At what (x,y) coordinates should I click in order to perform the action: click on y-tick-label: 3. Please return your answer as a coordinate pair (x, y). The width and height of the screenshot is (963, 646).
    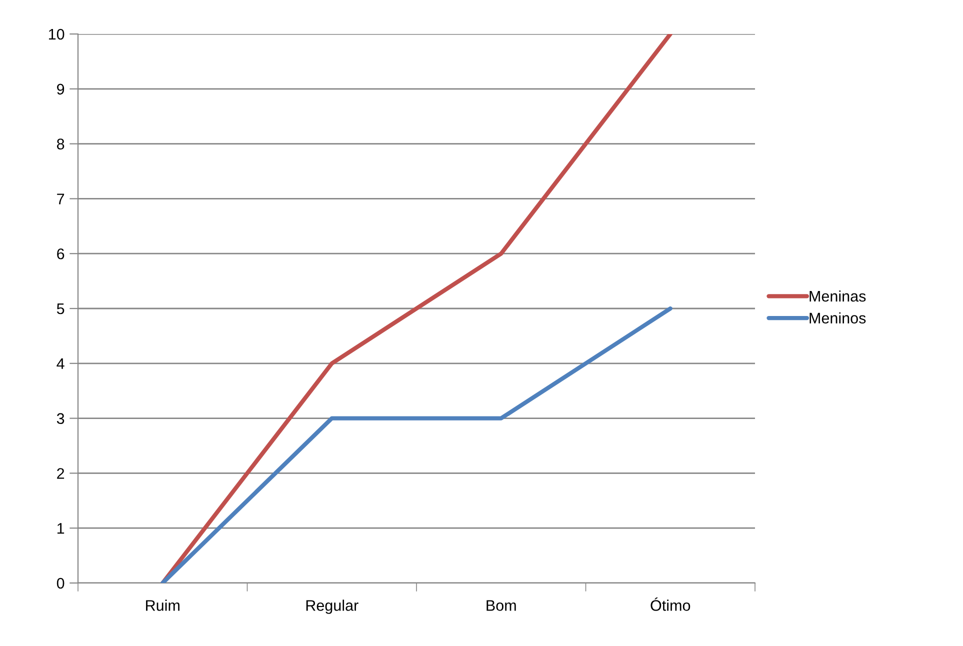
    Looking at the image, I should click on (60, 418).